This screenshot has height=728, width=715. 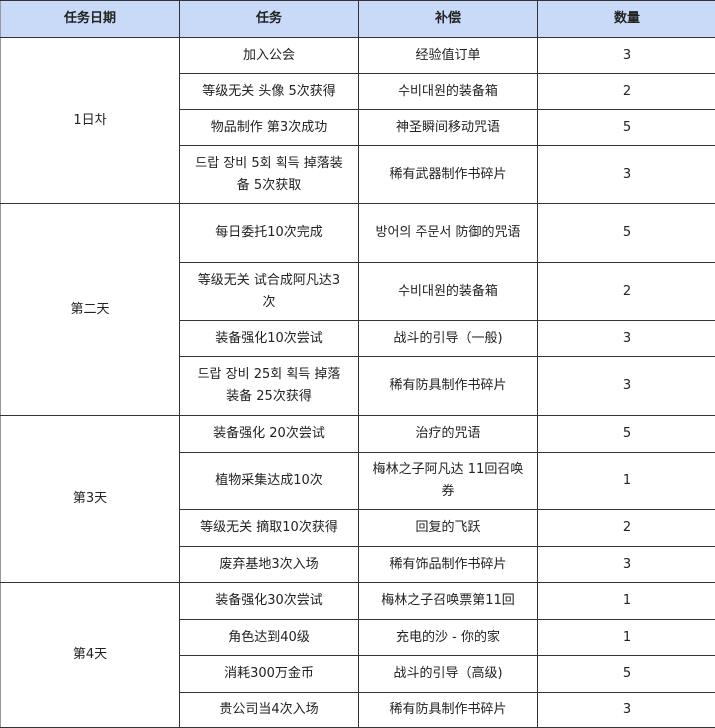 I want to click on reward-cell: 战斗的引导（高级), so click(x=448, y=674).